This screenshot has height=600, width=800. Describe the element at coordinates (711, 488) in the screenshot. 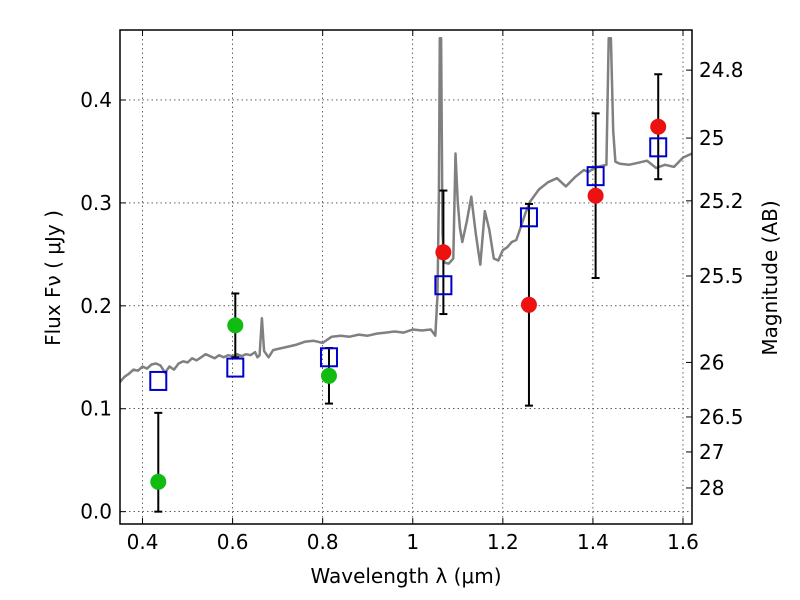

I see `y-right-tick-label: 28` at that location.